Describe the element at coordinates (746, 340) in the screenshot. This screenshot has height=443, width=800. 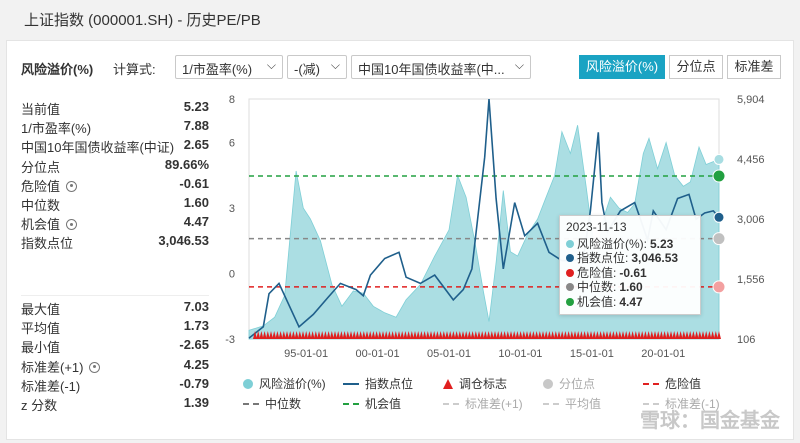
I see `y-right-tick-label: 106` at that location.